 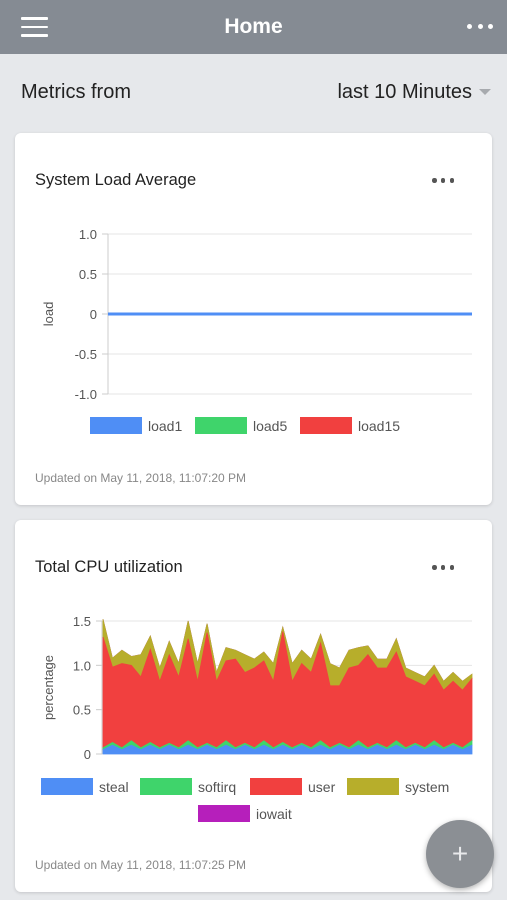 What do you see at coordinates (224, 813) in the screenshot?
I see `legend-swatch-iowait` at bounding box center [224, 813].